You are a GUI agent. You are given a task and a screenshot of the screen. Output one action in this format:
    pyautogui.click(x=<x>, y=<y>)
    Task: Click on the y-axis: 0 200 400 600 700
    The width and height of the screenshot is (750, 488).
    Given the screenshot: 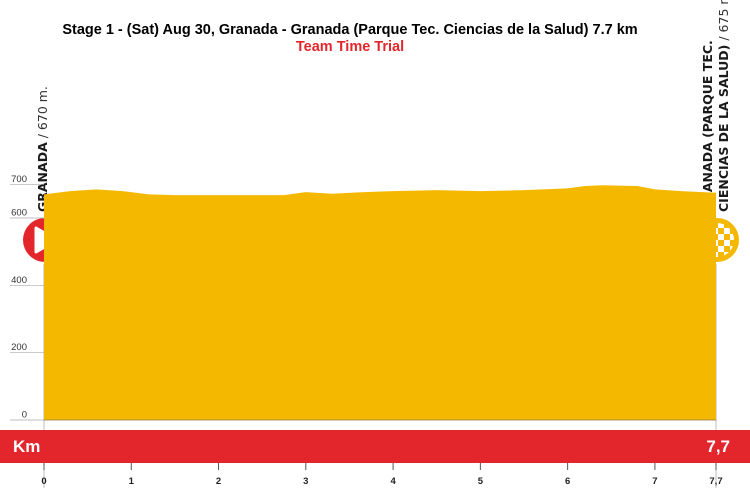 What is the action you would take?
    pyautogui.click(x=27, y=297)
    